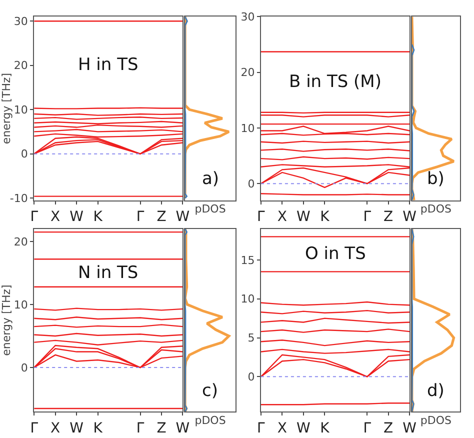 Image resolution: width=474 pixels, height=438 pixels. I want to click on annotation: O in TS, so click(335, 254).